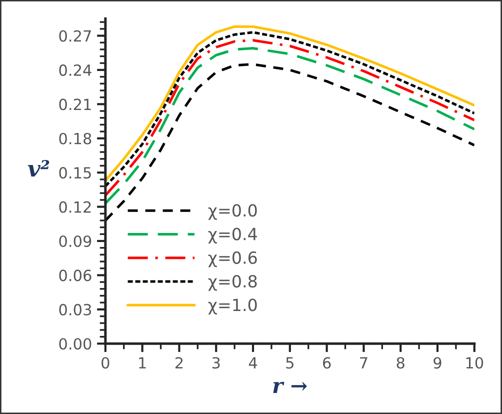  What do you see at coordinates (438, 363) in the screenshot?
I see `x-tick-label: 9` at bounding box center [438, 363].